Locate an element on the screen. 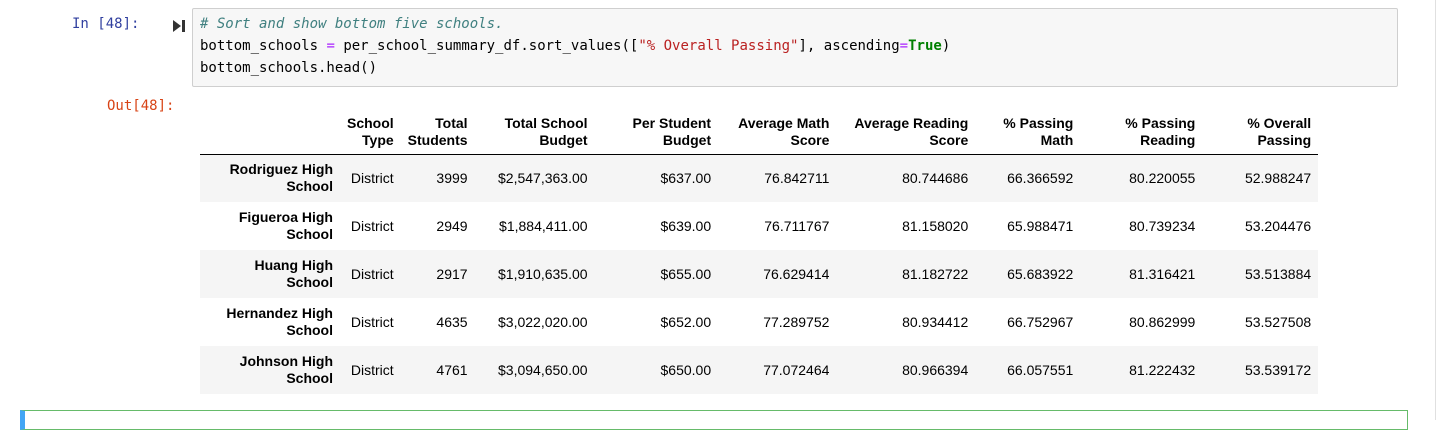  table-cell: $3,094,650.00 is located at coordinates (543, 370).